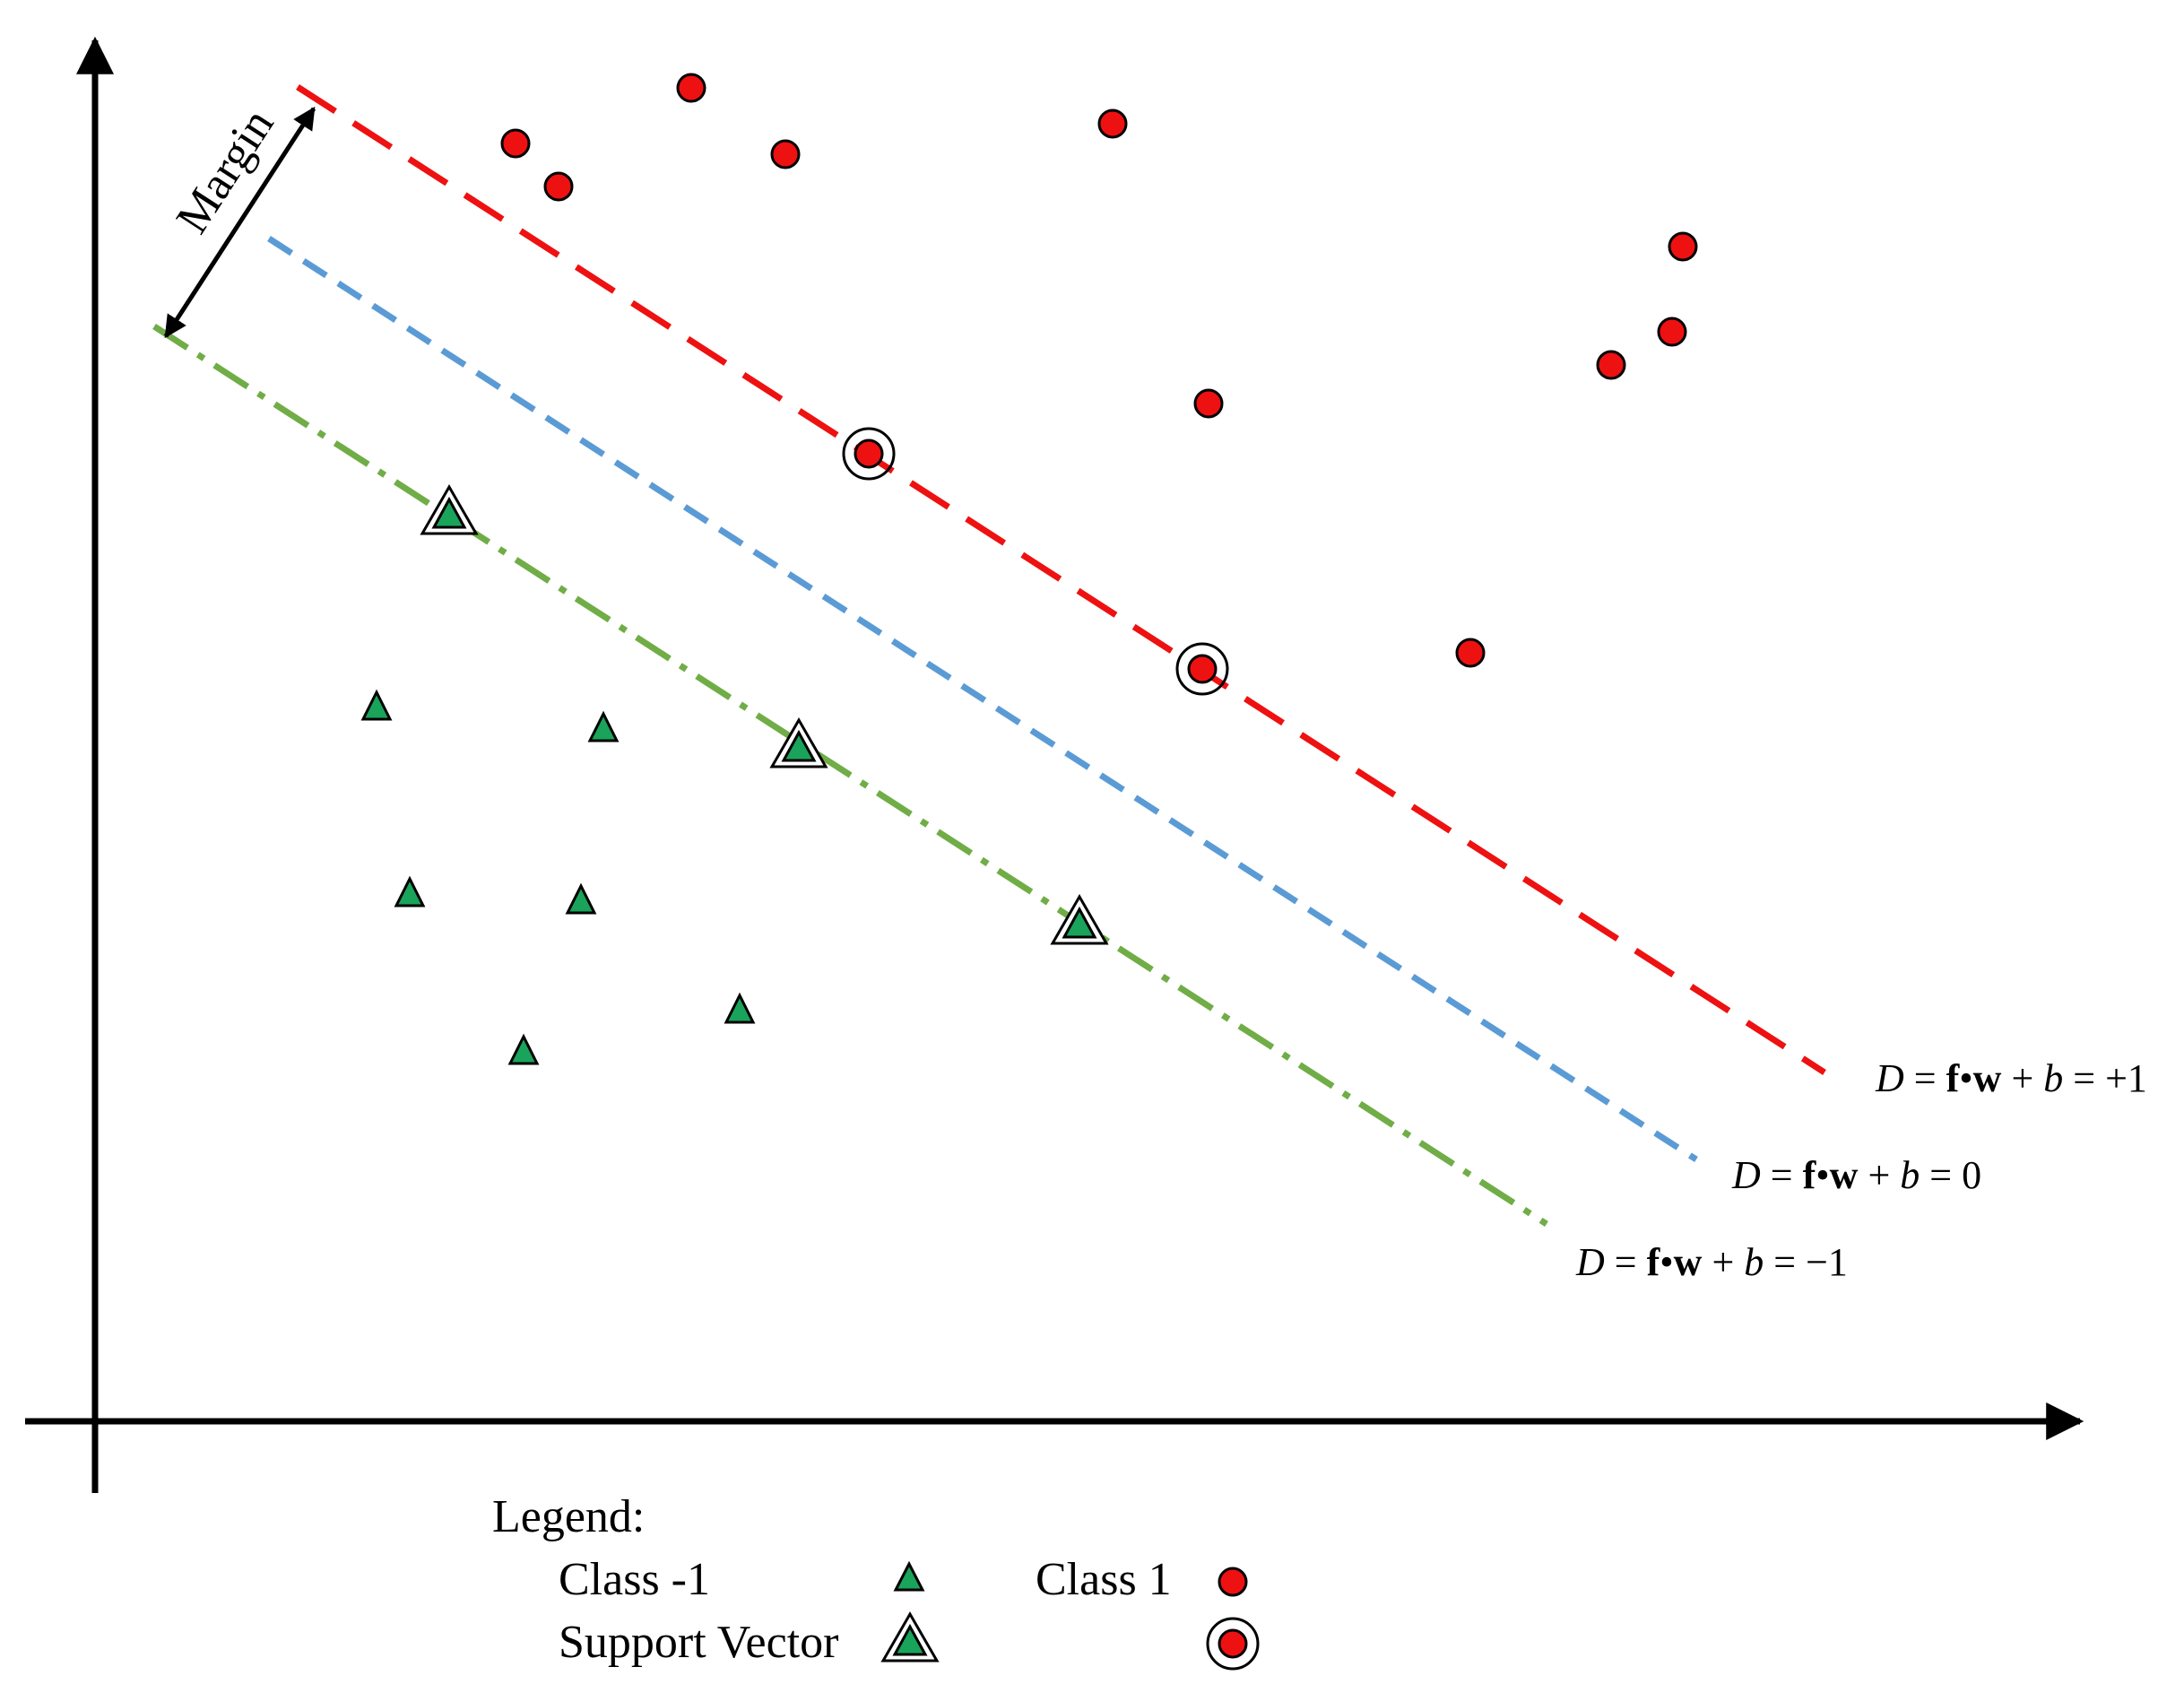 This screenshot has width=2184, height=1693. Describe the element at coordinates (558, 877) in the screenshot. I see `class-neg-points` at that location.